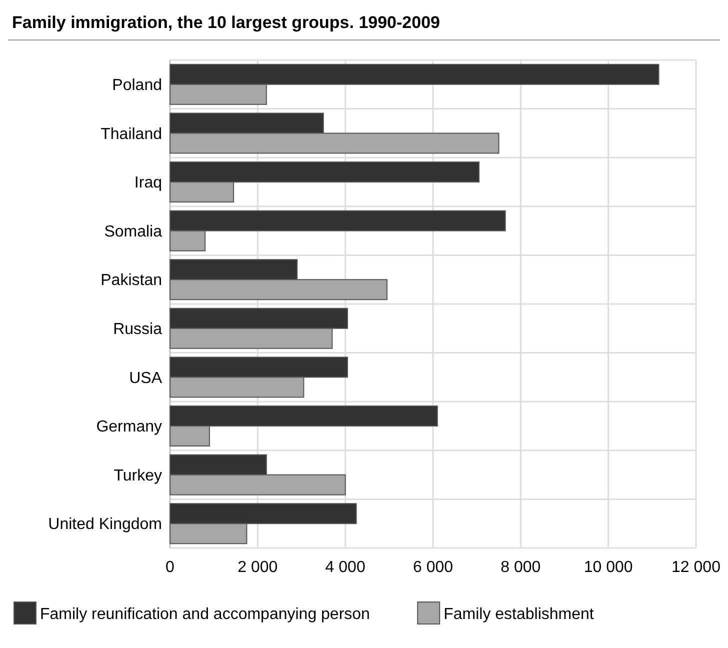  Describe the element at coordinates (138, 475) in the screenshot. I see `y-tick-label: Turkey` at that location.